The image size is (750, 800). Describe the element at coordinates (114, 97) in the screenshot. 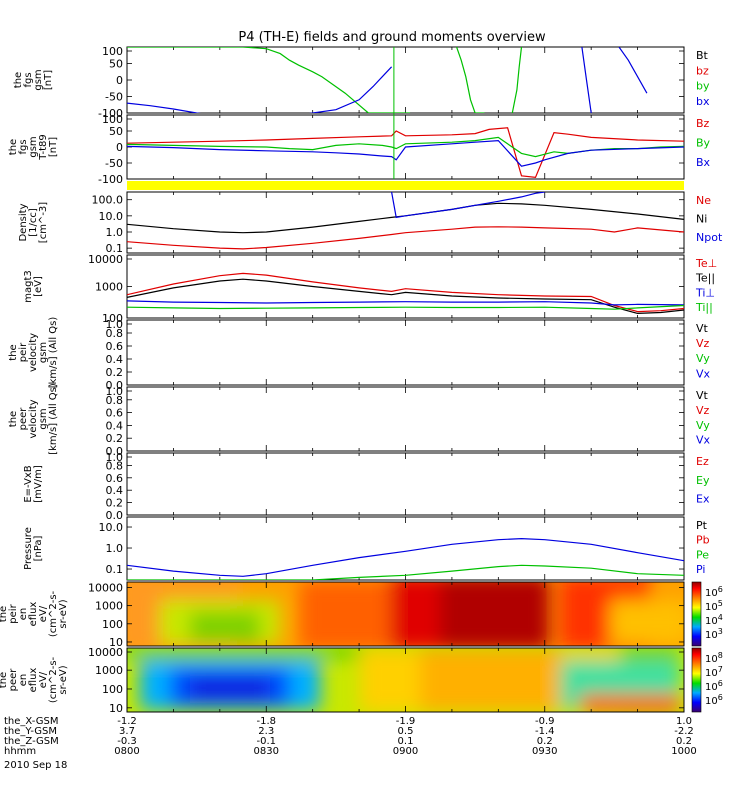

I see `y-tick-label: -50` at that location.